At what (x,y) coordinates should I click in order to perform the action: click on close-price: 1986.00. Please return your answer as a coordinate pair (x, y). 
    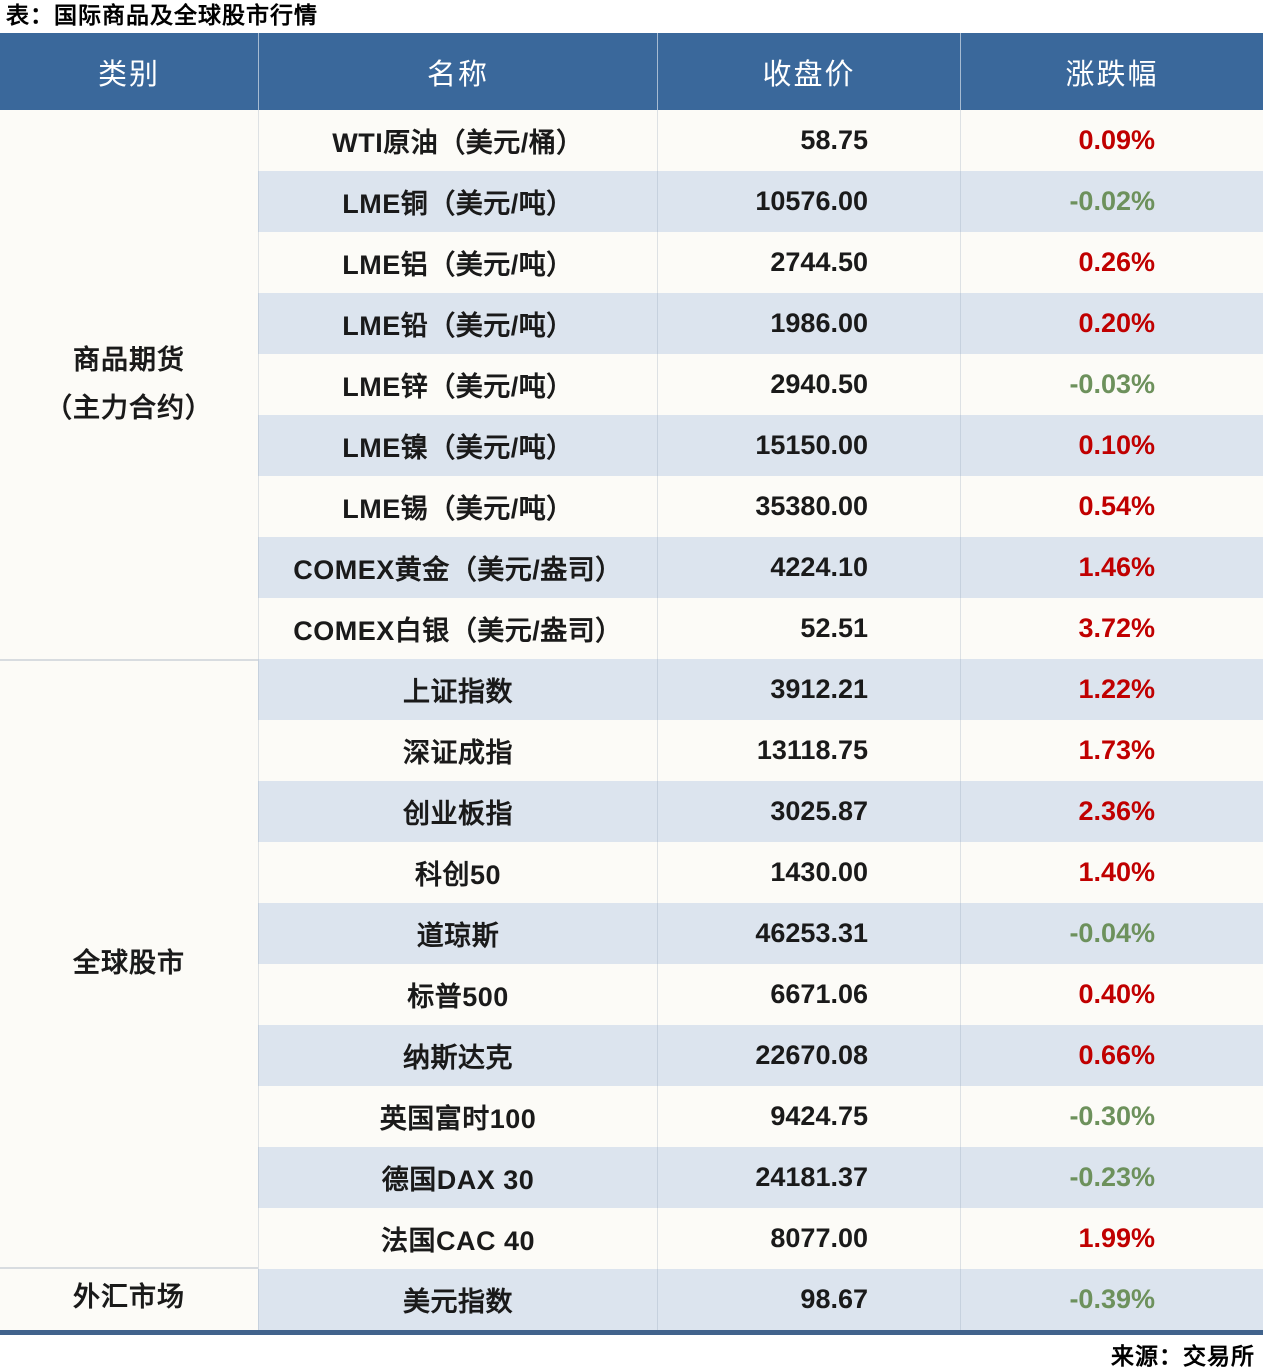
    Looking at the image, I should click on (808, 323).